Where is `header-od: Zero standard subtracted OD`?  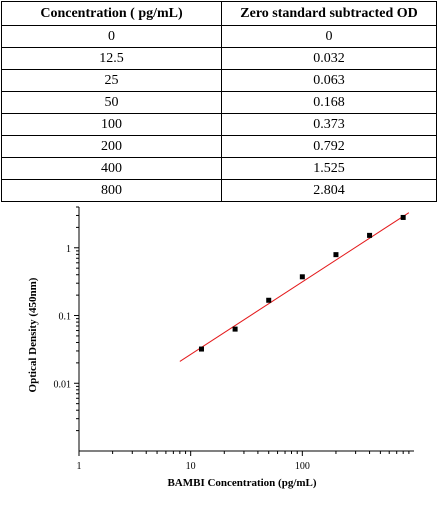 header-od: Zero standard subtracted OD is located at coordinates (329, 13).